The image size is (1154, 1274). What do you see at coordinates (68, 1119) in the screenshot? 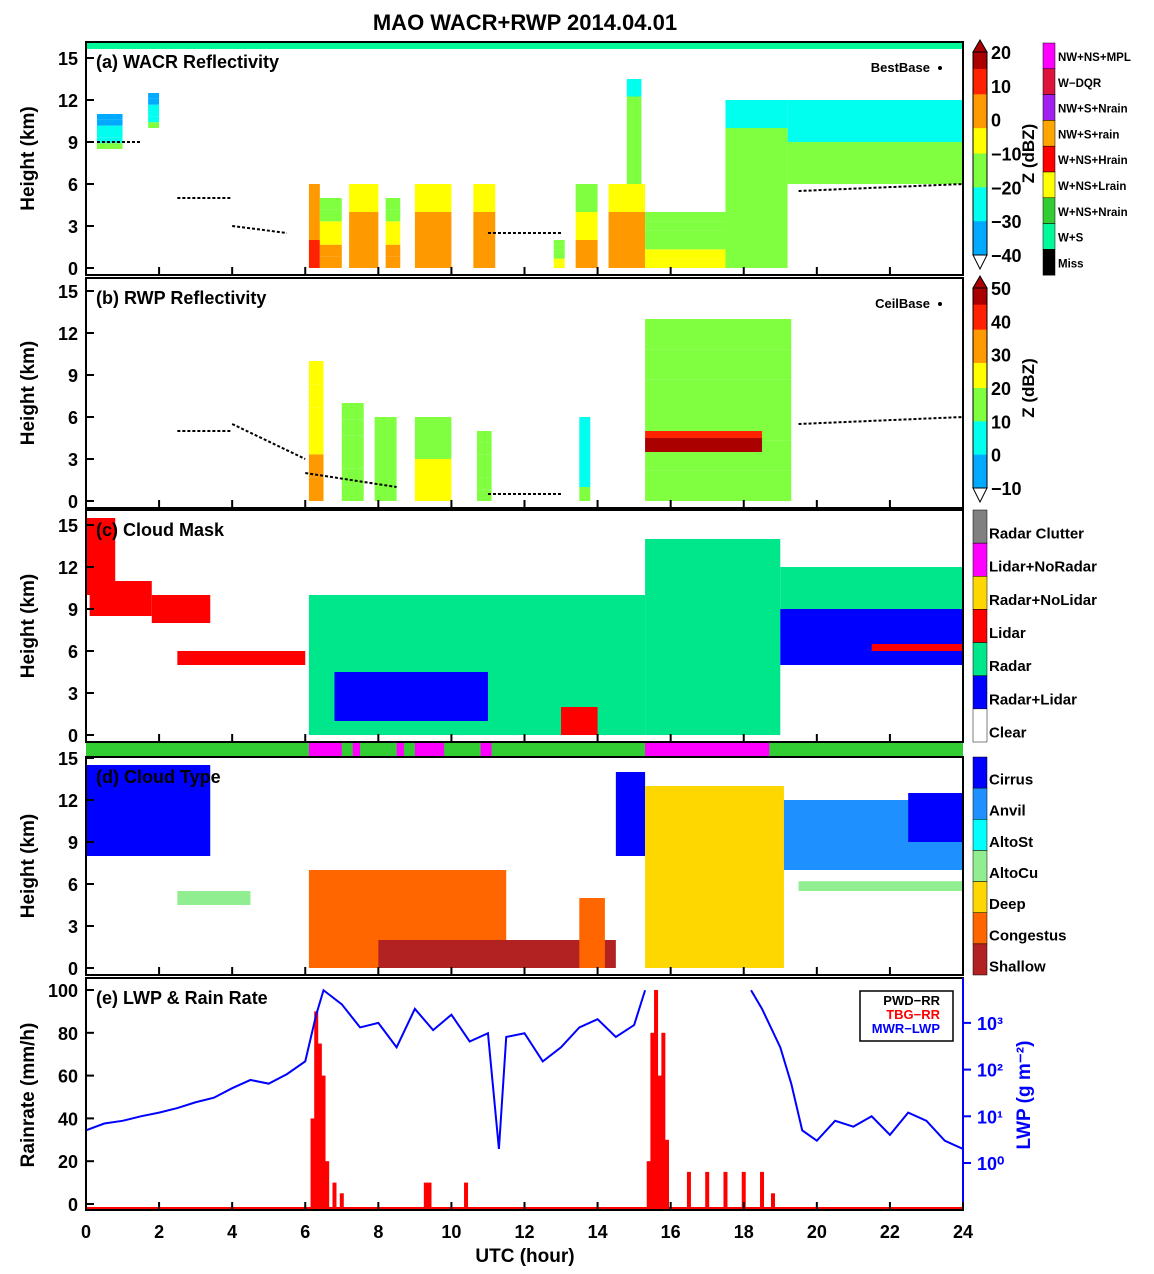
I see `y-tick-label: 40` at bounding box center [68, 1119].